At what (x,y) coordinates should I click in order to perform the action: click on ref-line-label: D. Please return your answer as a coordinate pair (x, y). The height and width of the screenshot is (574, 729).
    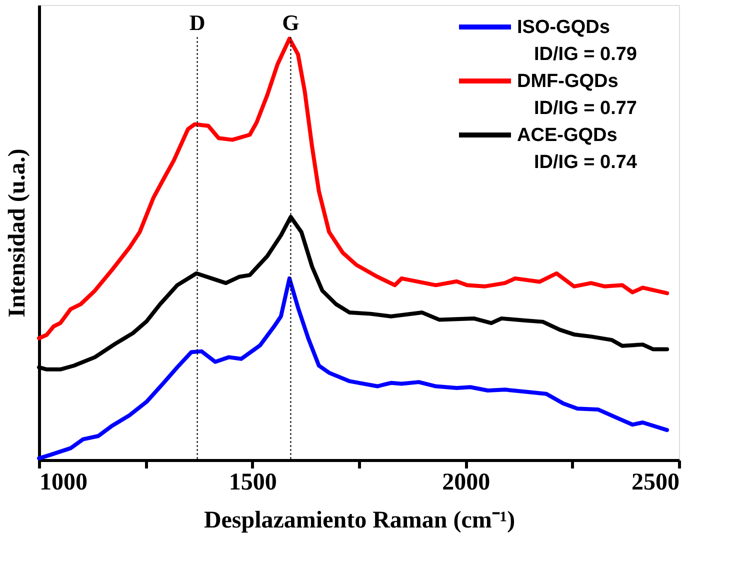
    Looking at the image, I should click on (197, 22).